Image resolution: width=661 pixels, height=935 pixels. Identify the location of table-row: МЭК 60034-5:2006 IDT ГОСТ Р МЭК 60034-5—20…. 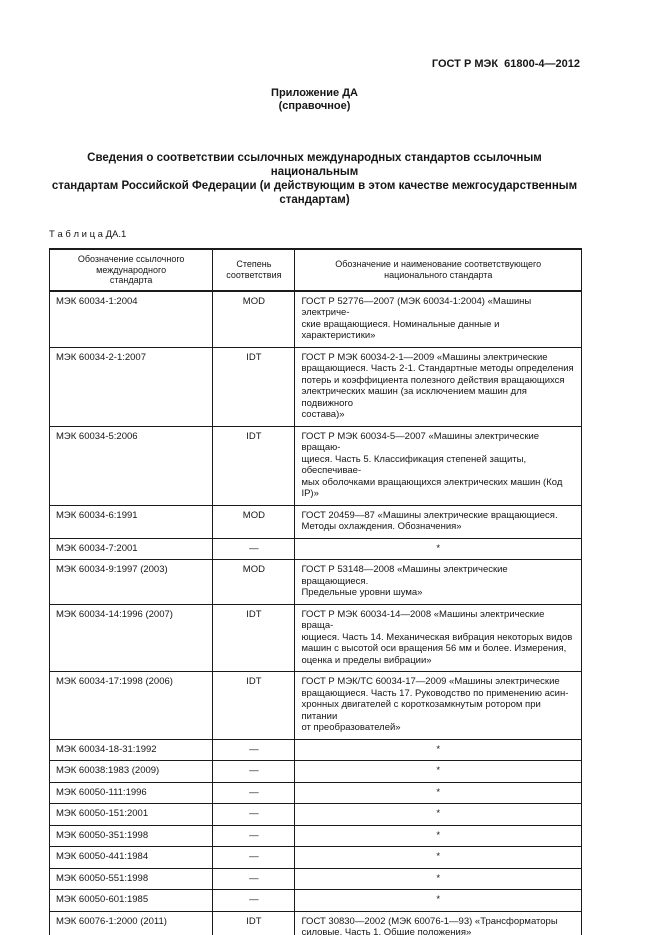
(315, 465).